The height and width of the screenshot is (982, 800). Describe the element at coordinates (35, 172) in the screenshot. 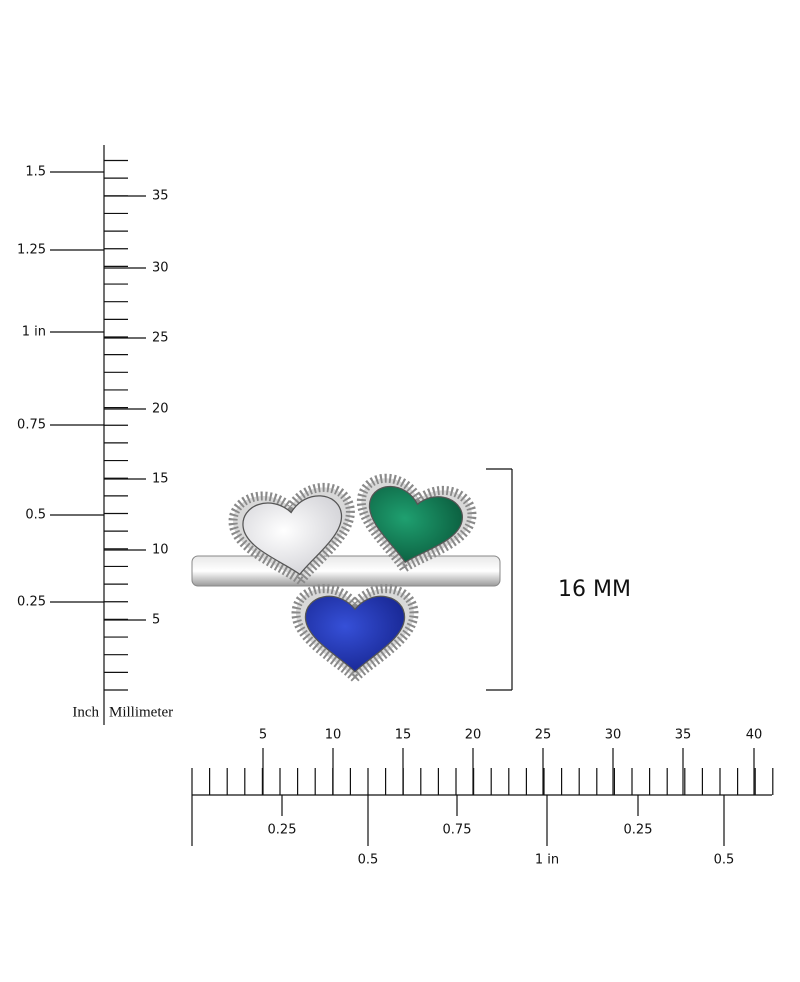

I see `inch-label: 1.5` at that location.